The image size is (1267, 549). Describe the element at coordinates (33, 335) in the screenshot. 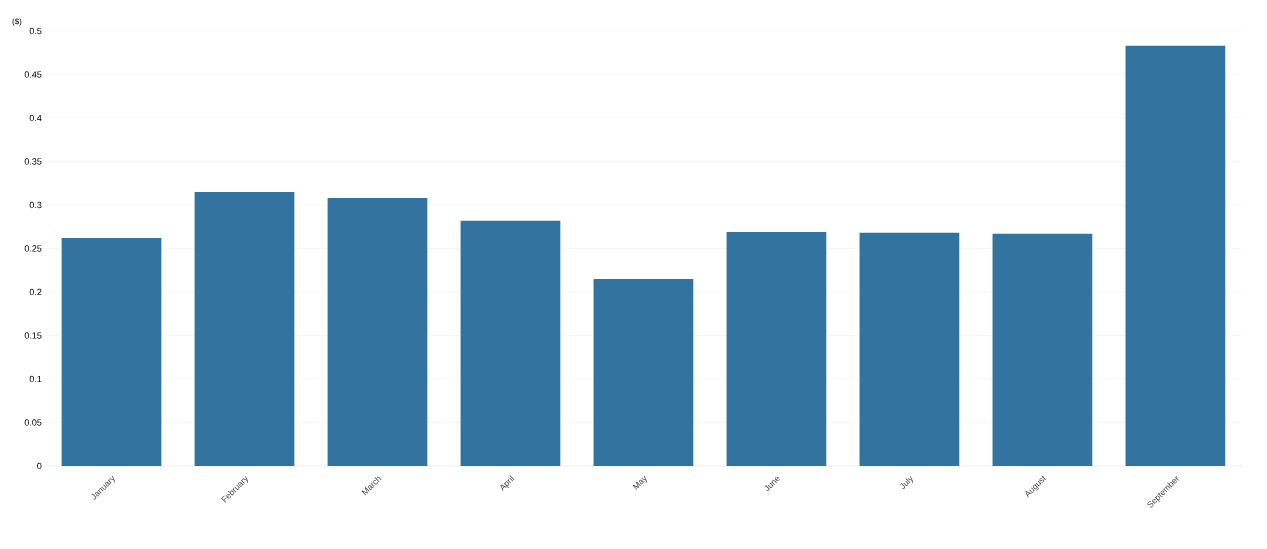

I see `y-tick-label: 0.15` at that location.